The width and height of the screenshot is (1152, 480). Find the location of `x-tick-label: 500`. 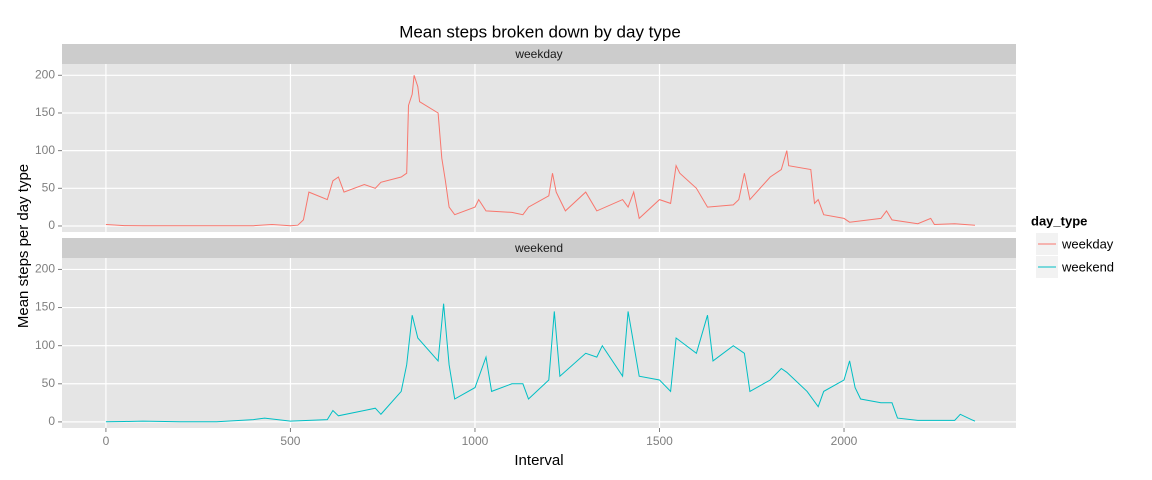

x-tick-label: 500 is located at coordinates (290, 441).